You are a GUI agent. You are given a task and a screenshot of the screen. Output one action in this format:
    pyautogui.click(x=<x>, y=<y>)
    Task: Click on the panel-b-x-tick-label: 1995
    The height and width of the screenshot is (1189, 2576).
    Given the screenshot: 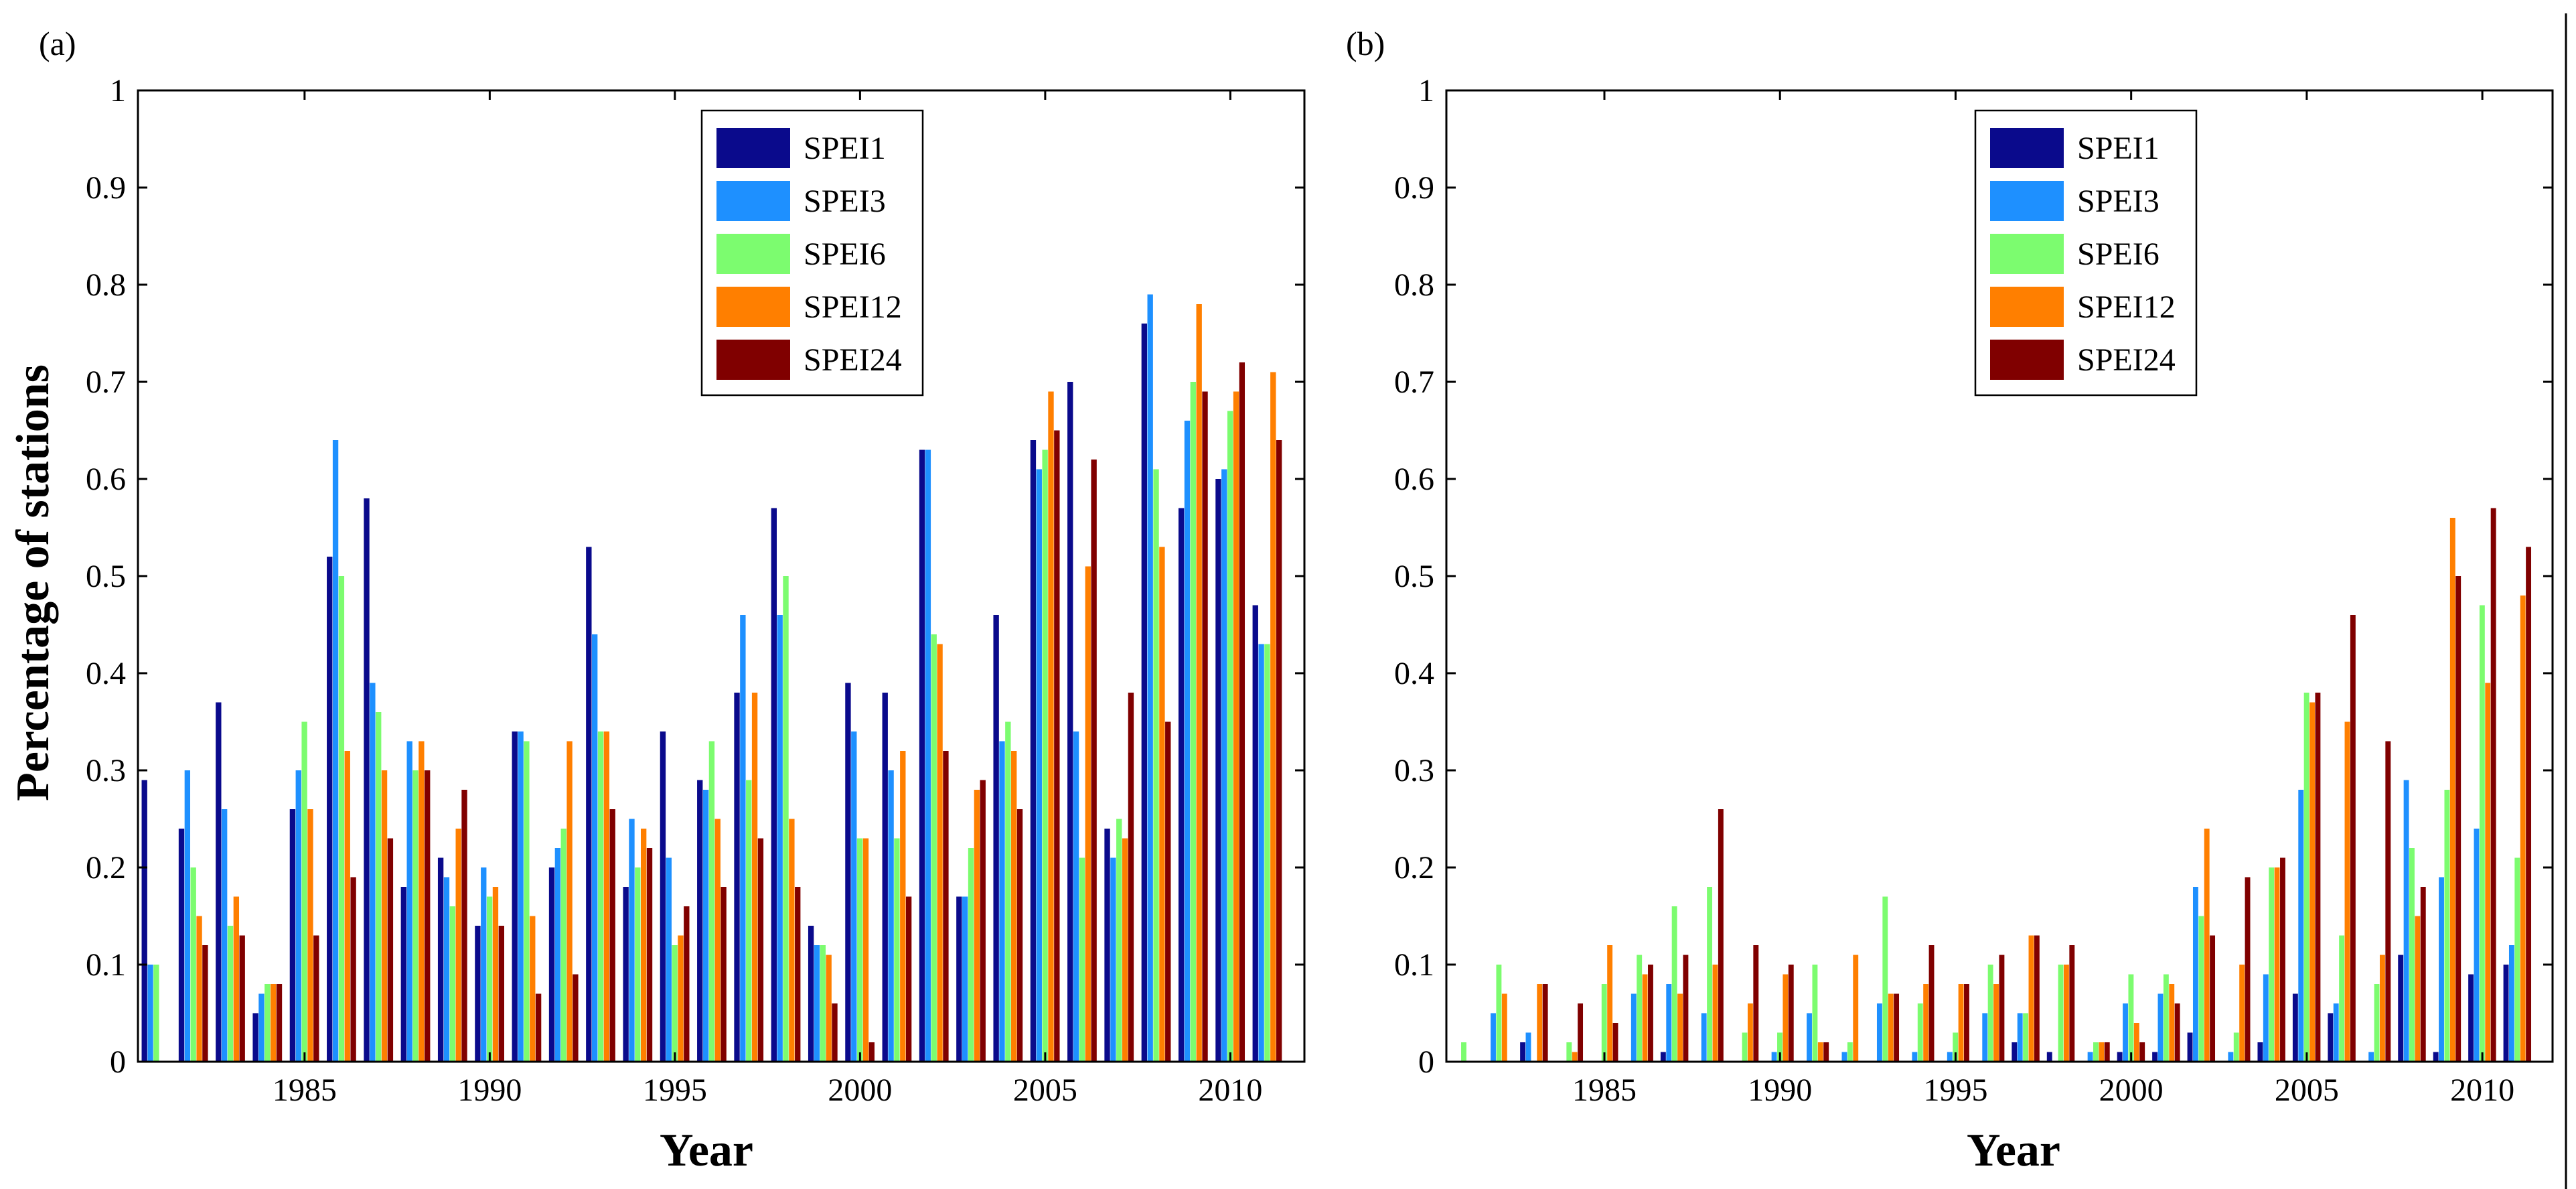 What is the action you would take?
    pyautogui.click(x=1955, y=1090)
    